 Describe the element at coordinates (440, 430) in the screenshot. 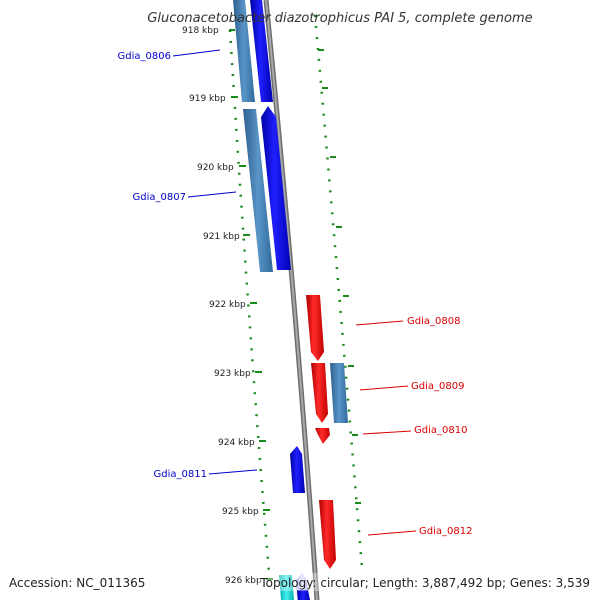

I see `gene-label-gdia-0810: Gdia_0810` at that location.